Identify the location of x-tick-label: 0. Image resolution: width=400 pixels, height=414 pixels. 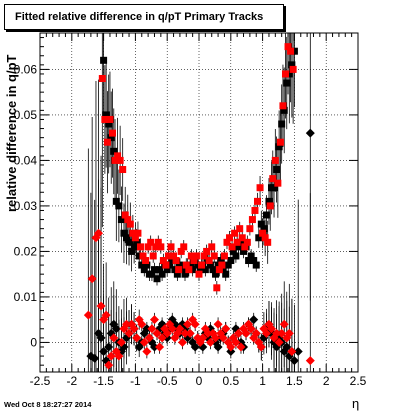
(199, 381).